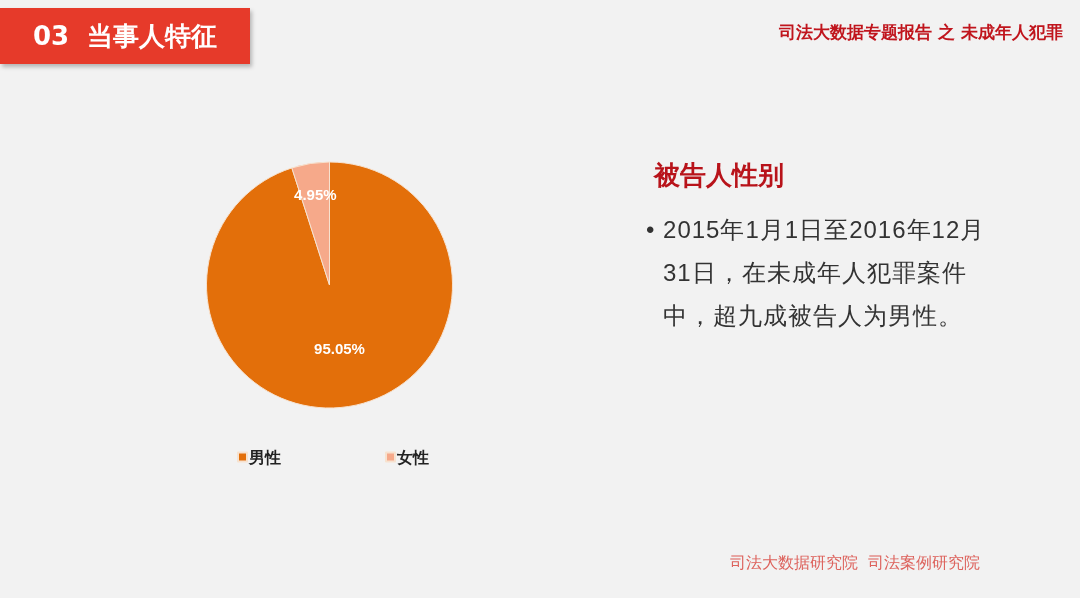 The width and height of the screenshot is (1080, 598). I want to click on data-label: 95.05%, so click(339, 349).